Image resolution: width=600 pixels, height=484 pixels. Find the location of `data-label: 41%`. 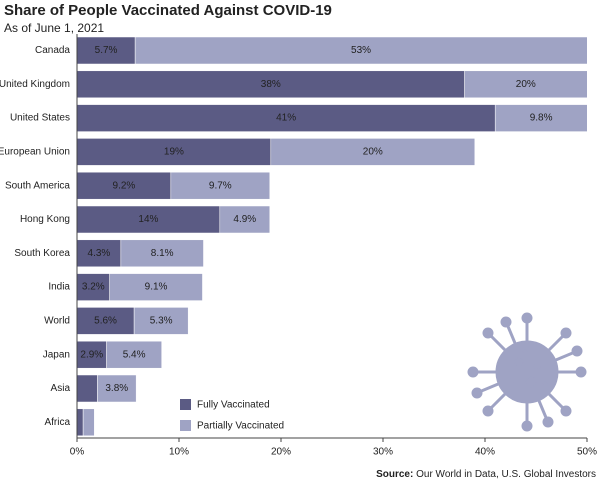

data-label: 41% is located at coordinates (286, 118).